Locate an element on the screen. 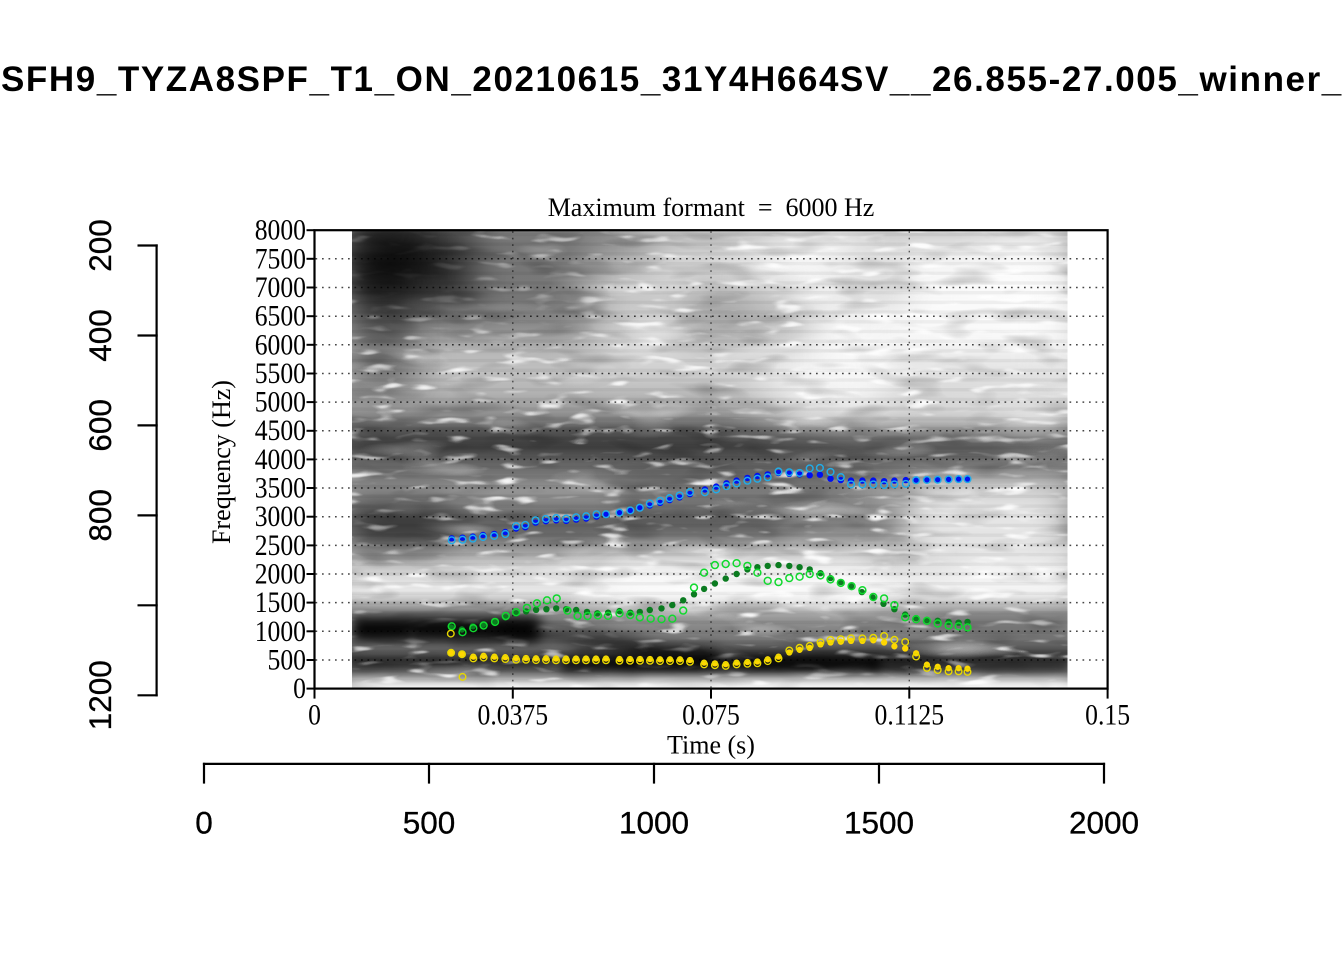  svg-text: 0.075 is located at coordinates (711, 714).